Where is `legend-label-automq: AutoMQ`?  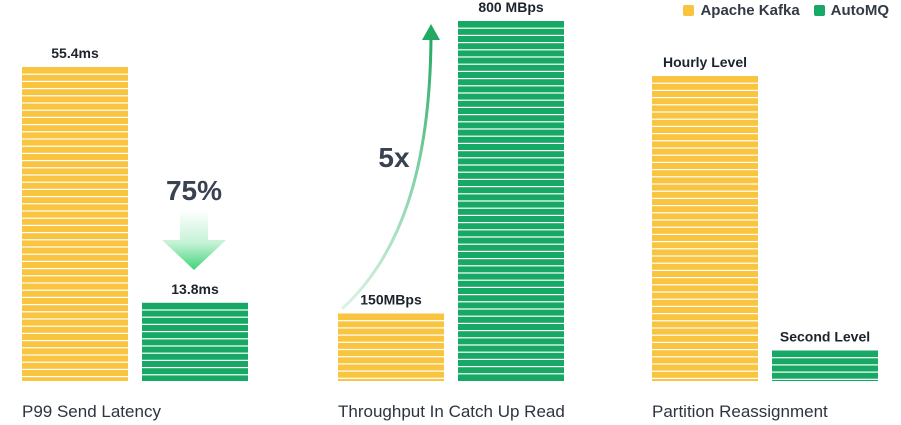
legend-label-automq: AutoMQ is located at coordinates (859, 10).